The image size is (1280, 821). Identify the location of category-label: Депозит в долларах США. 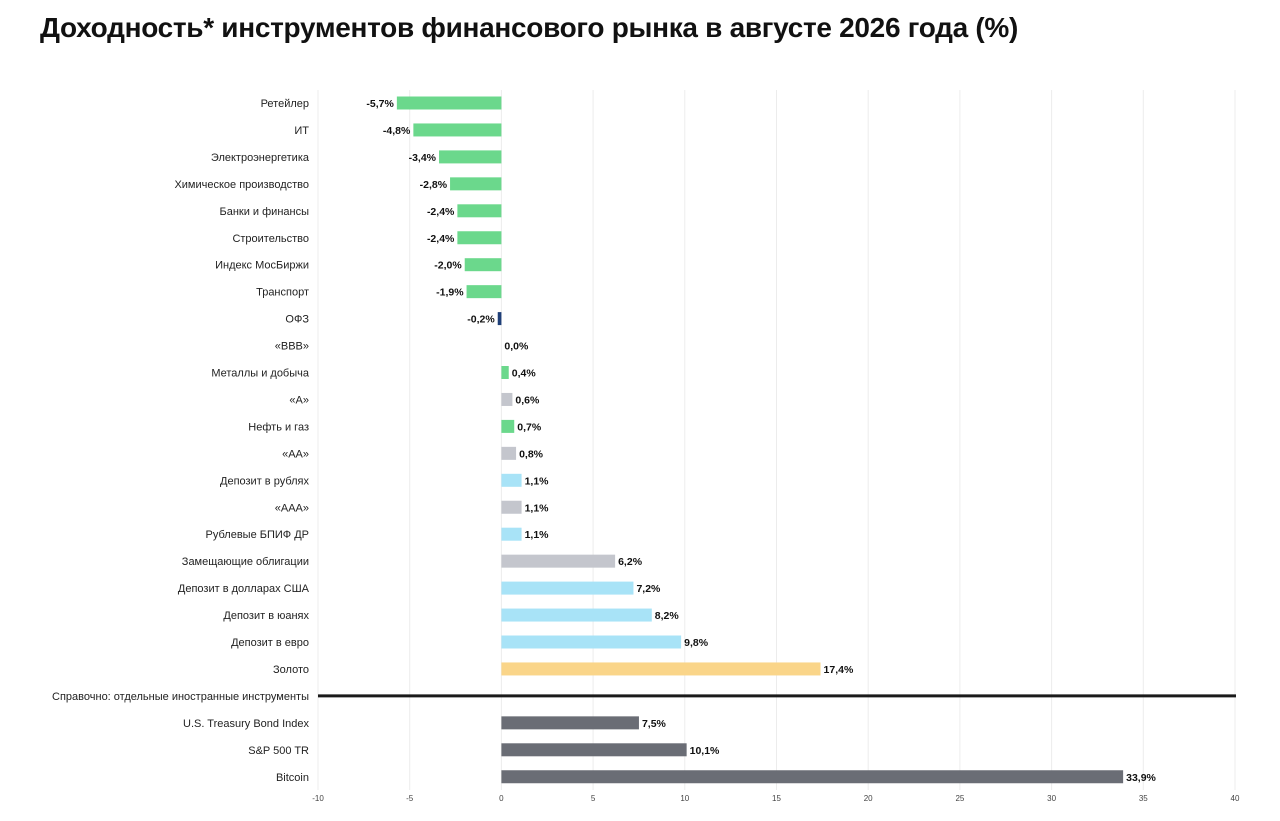
(244, 589).